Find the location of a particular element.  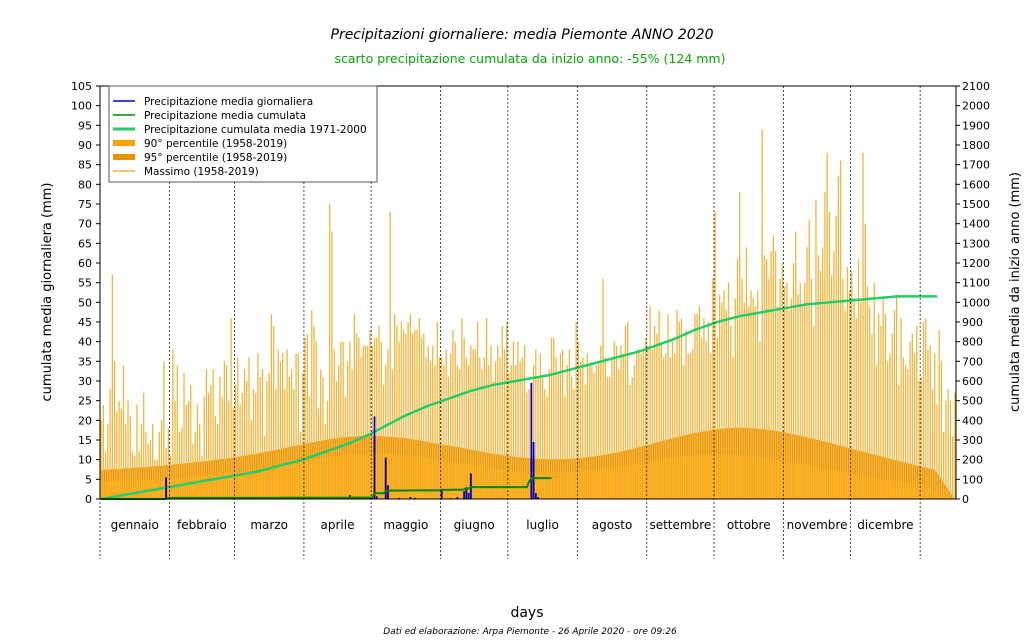

legend-label: 95° percentile (1958-2019) is located at coordinates (215, 158).